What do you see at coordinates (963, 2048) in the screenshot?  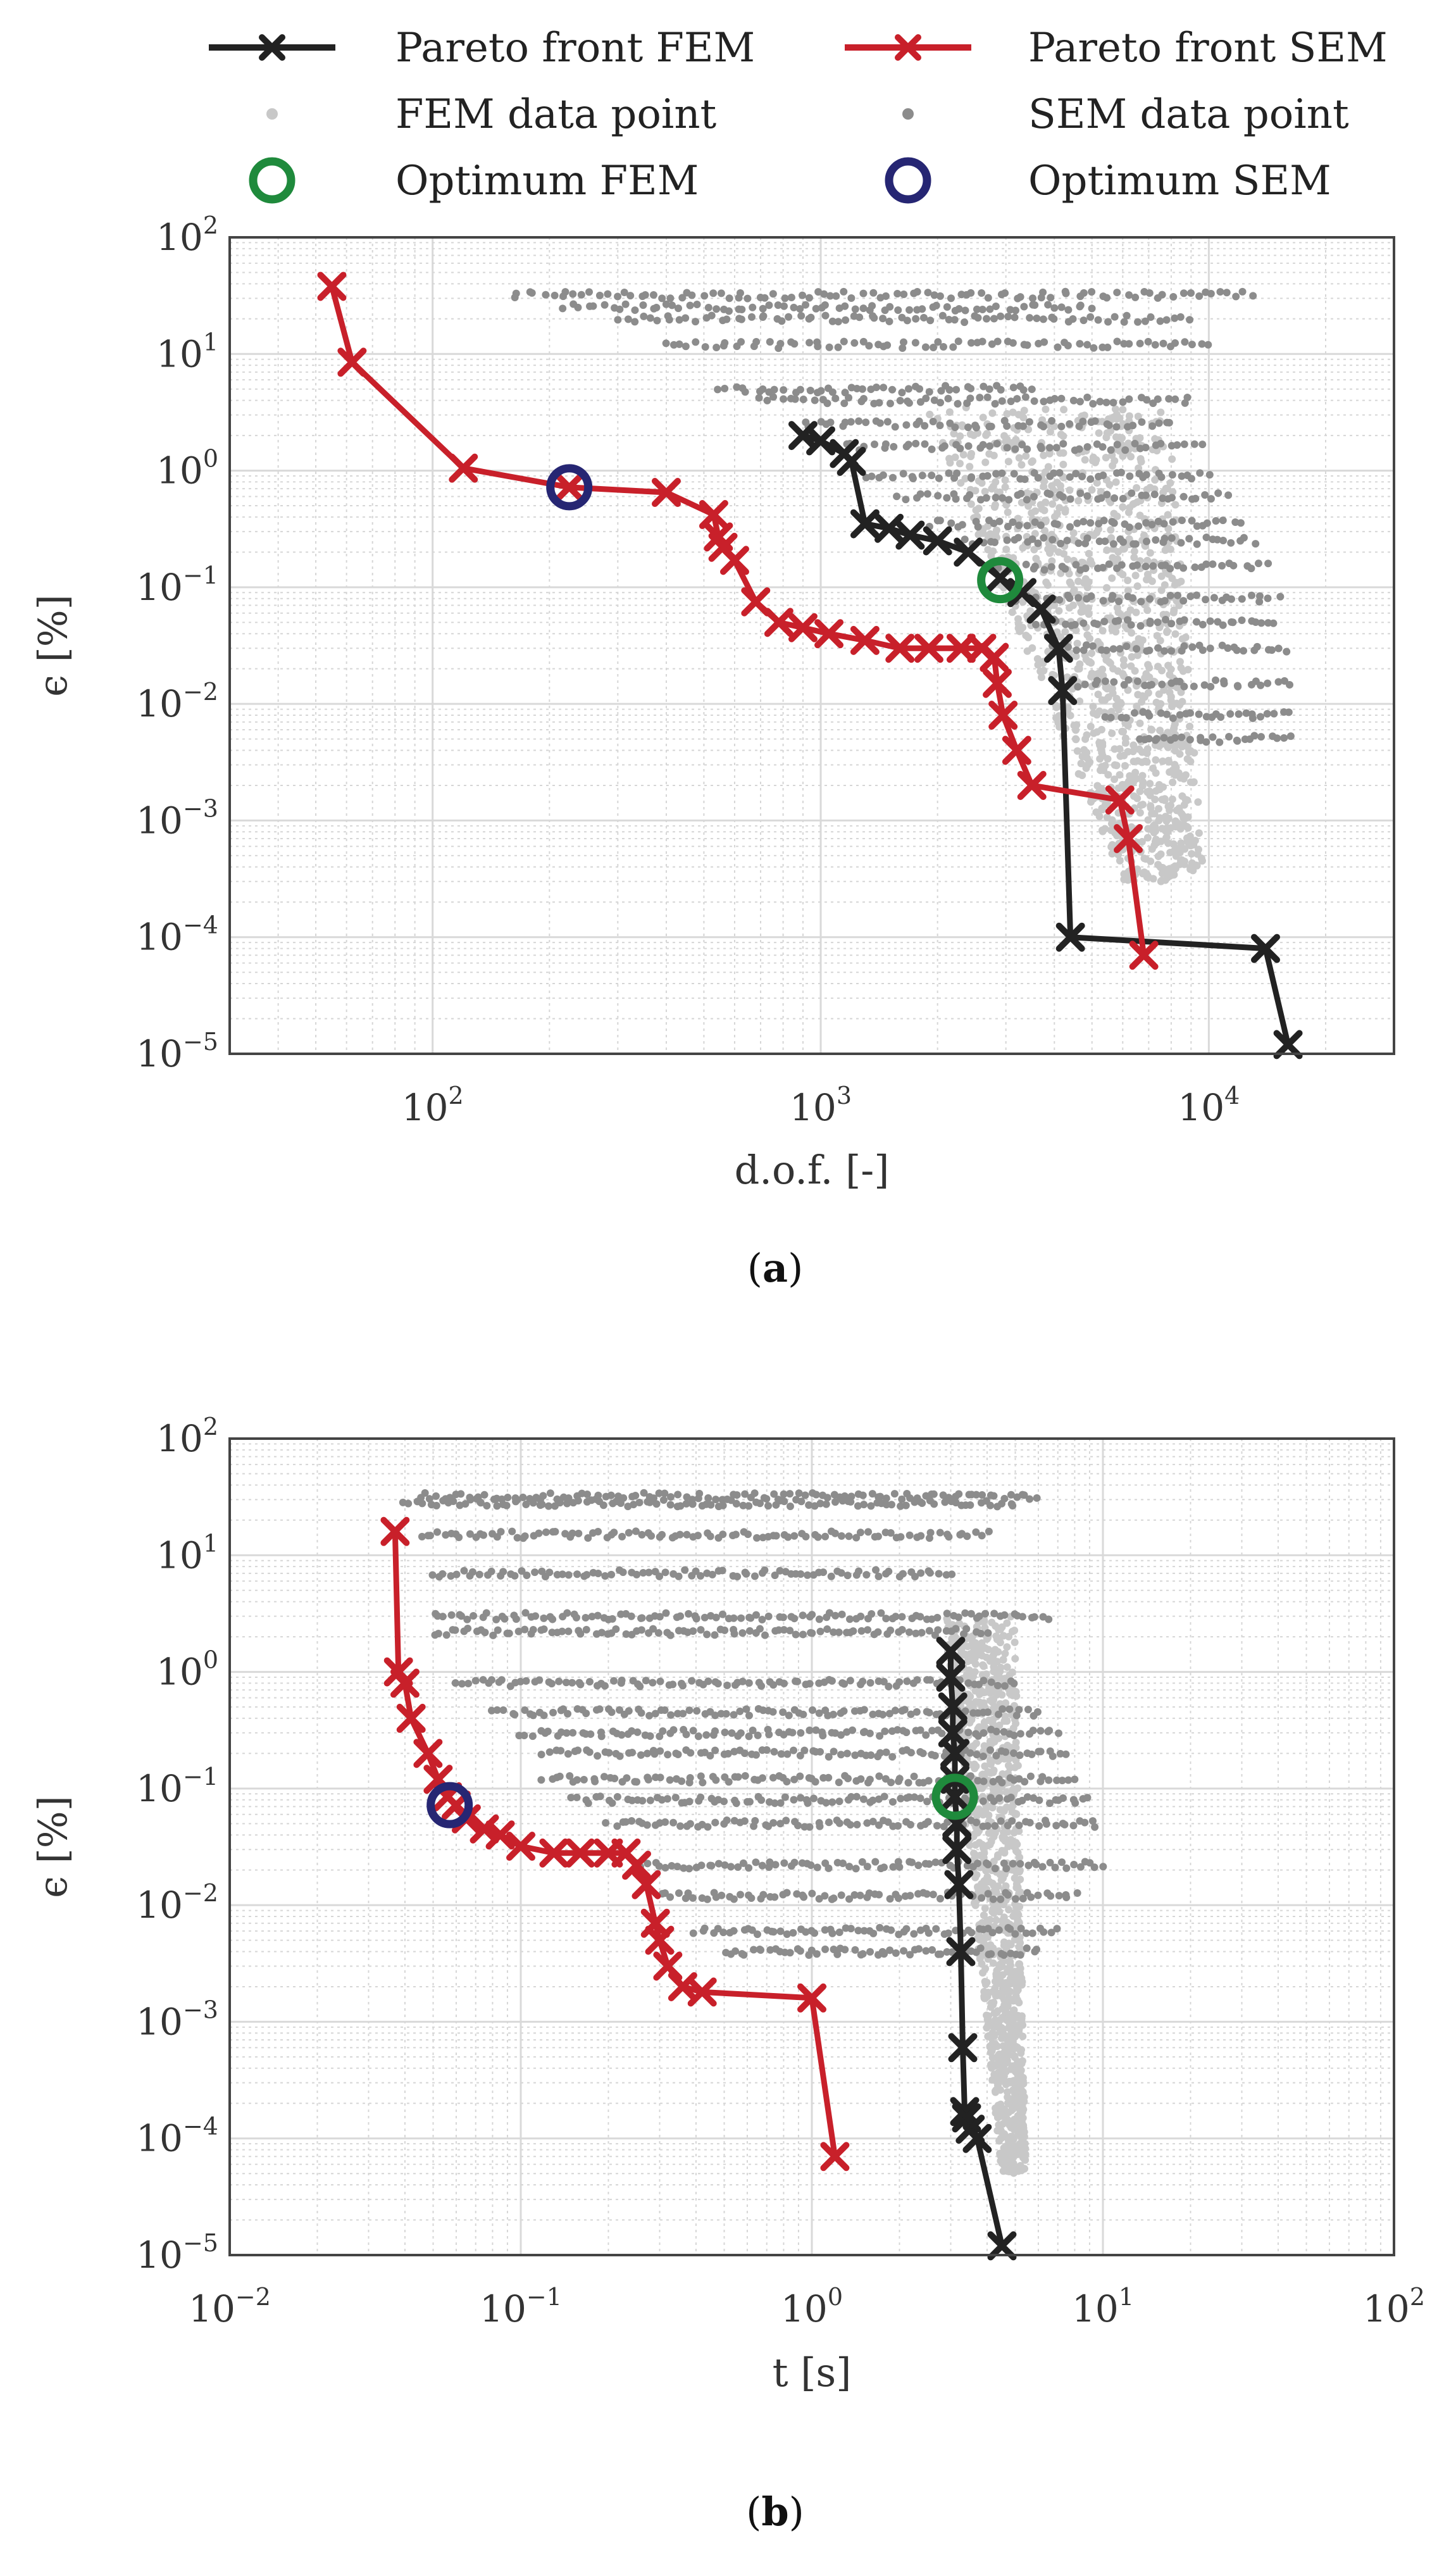 I see `panel-b-pareto-fem-point` at bounding box center [963, 2048].